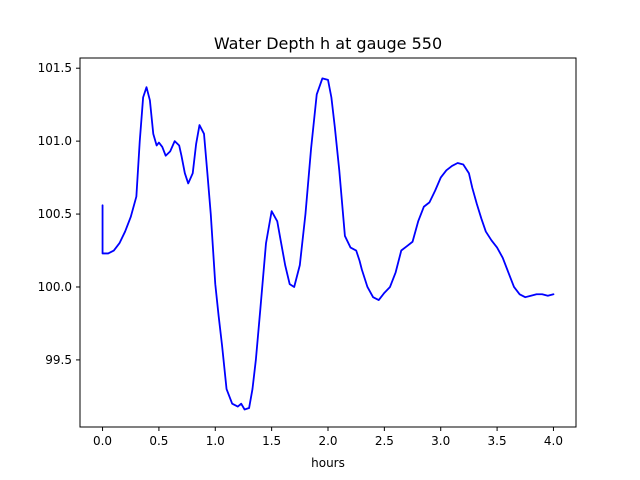 Image resolution: width=640 pixels, height=480 pixels. Describe the element at coordinates (271, 441) in the screenshot. I see `x-tick-label: 1.5` at that location.